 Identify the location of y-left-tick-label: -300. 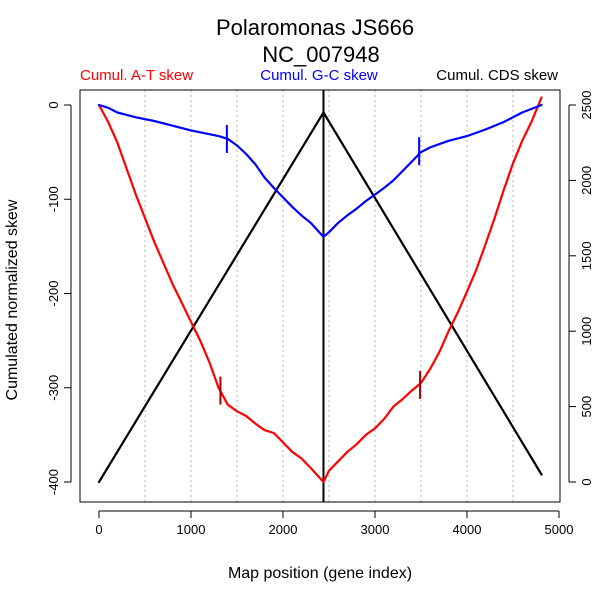
(53, 388).